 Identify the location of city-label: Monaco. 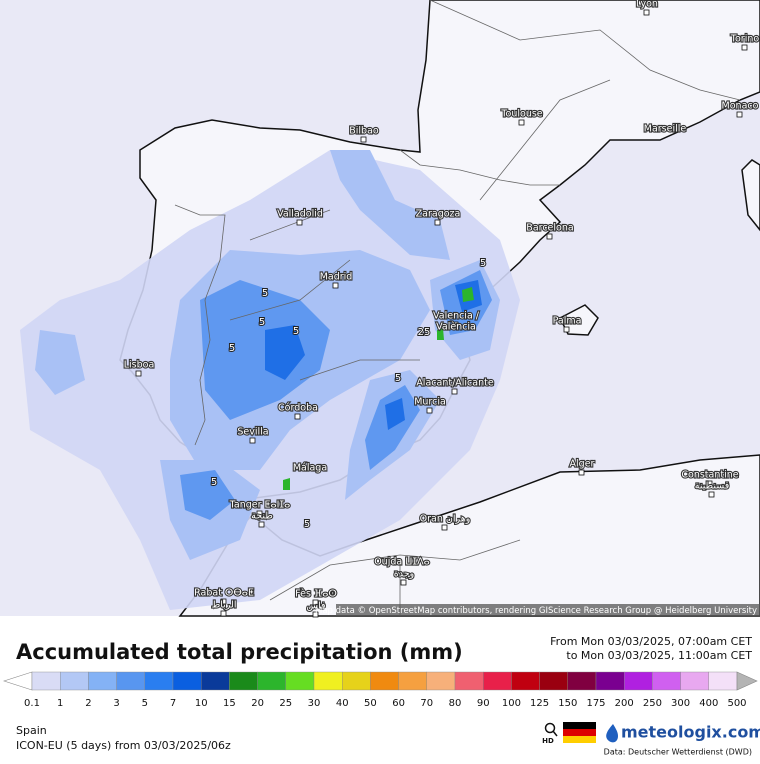
(740, 106).